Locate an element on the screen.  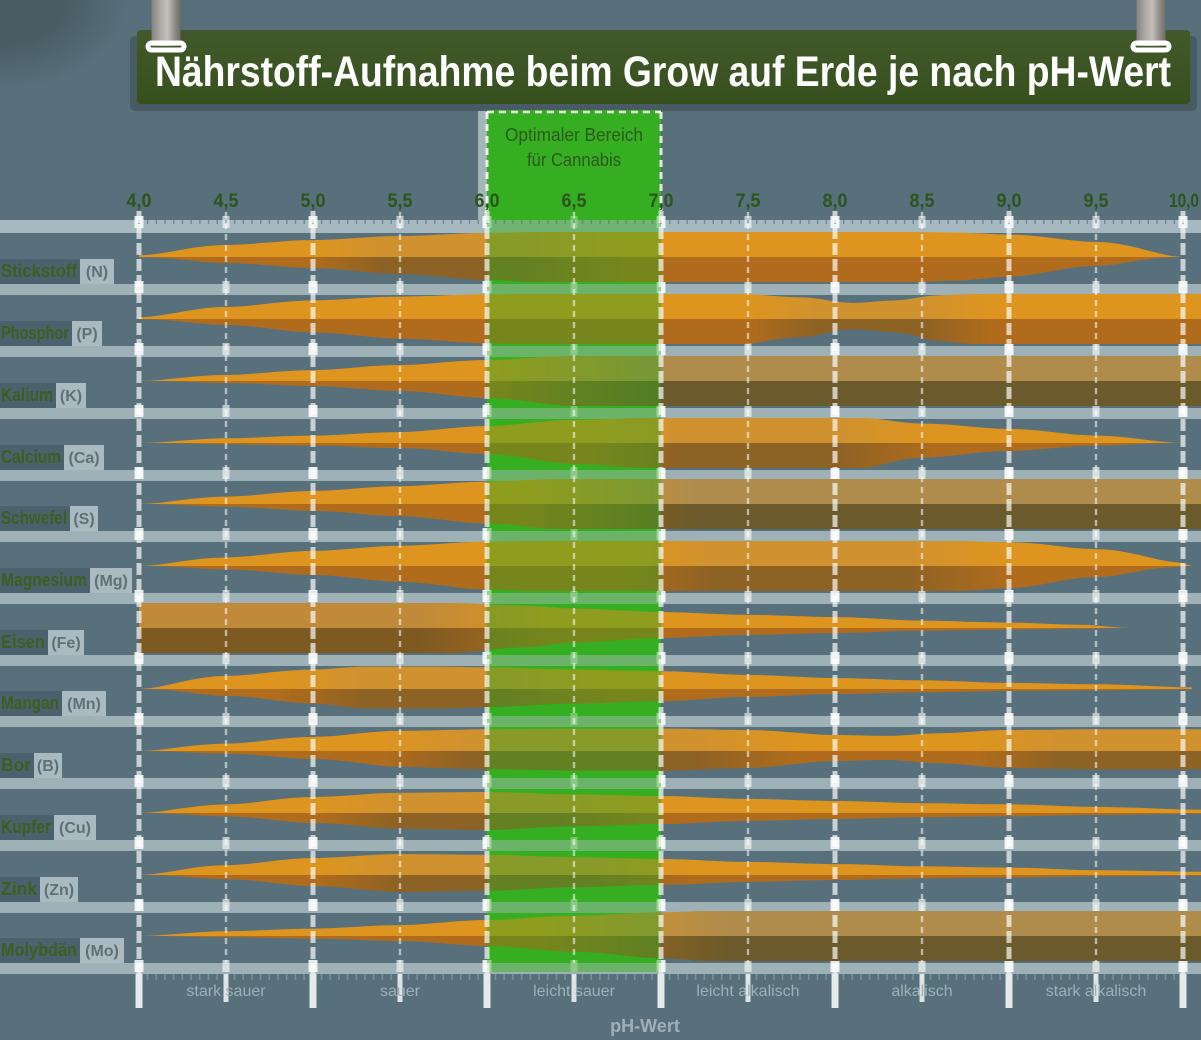
svg-text: Eisen is located at coordinates (23, 642).